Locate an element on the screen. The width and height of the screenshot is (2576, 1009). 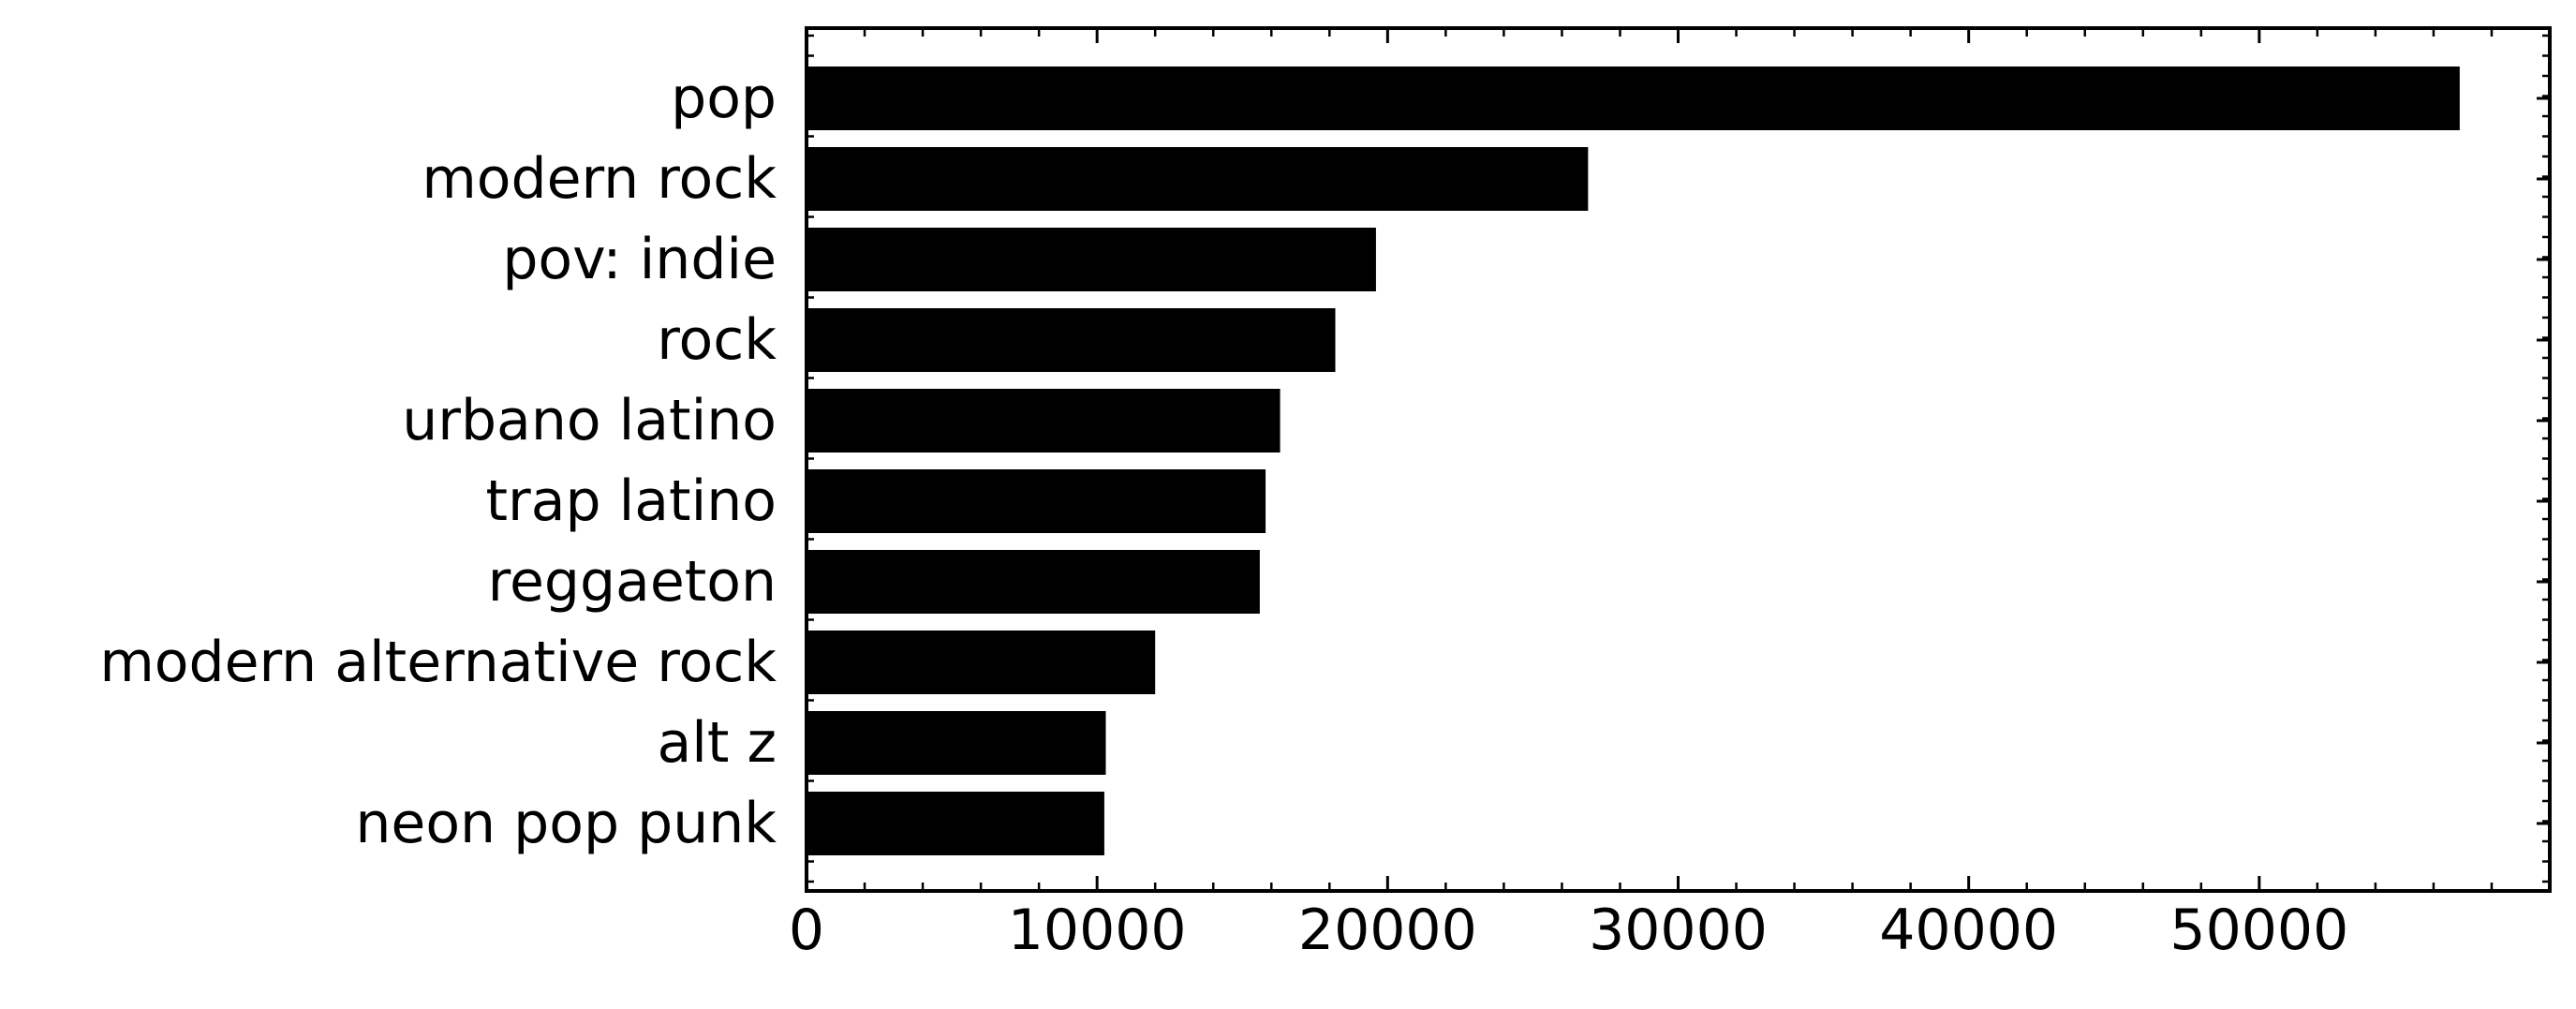
x-tick-label-2: 20000 is located at coordinates (1387, 930).